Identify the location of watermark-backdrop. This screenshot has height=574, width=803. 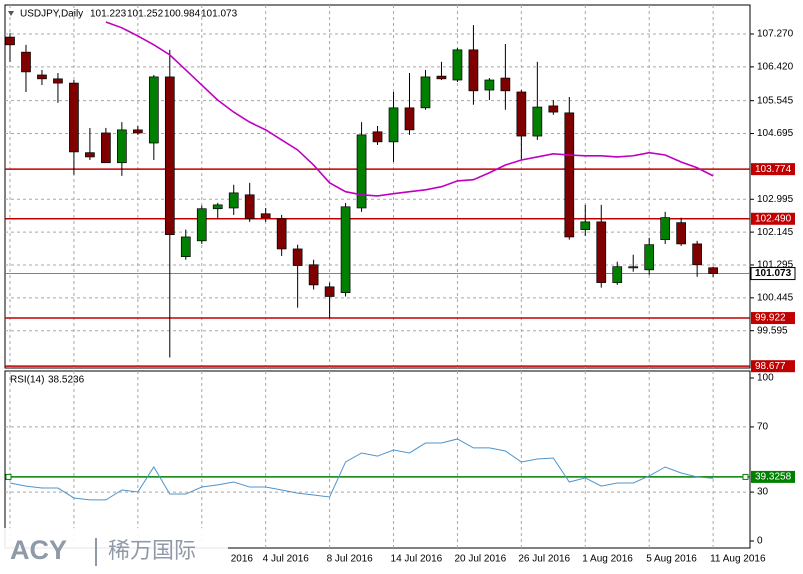
(114, 551).